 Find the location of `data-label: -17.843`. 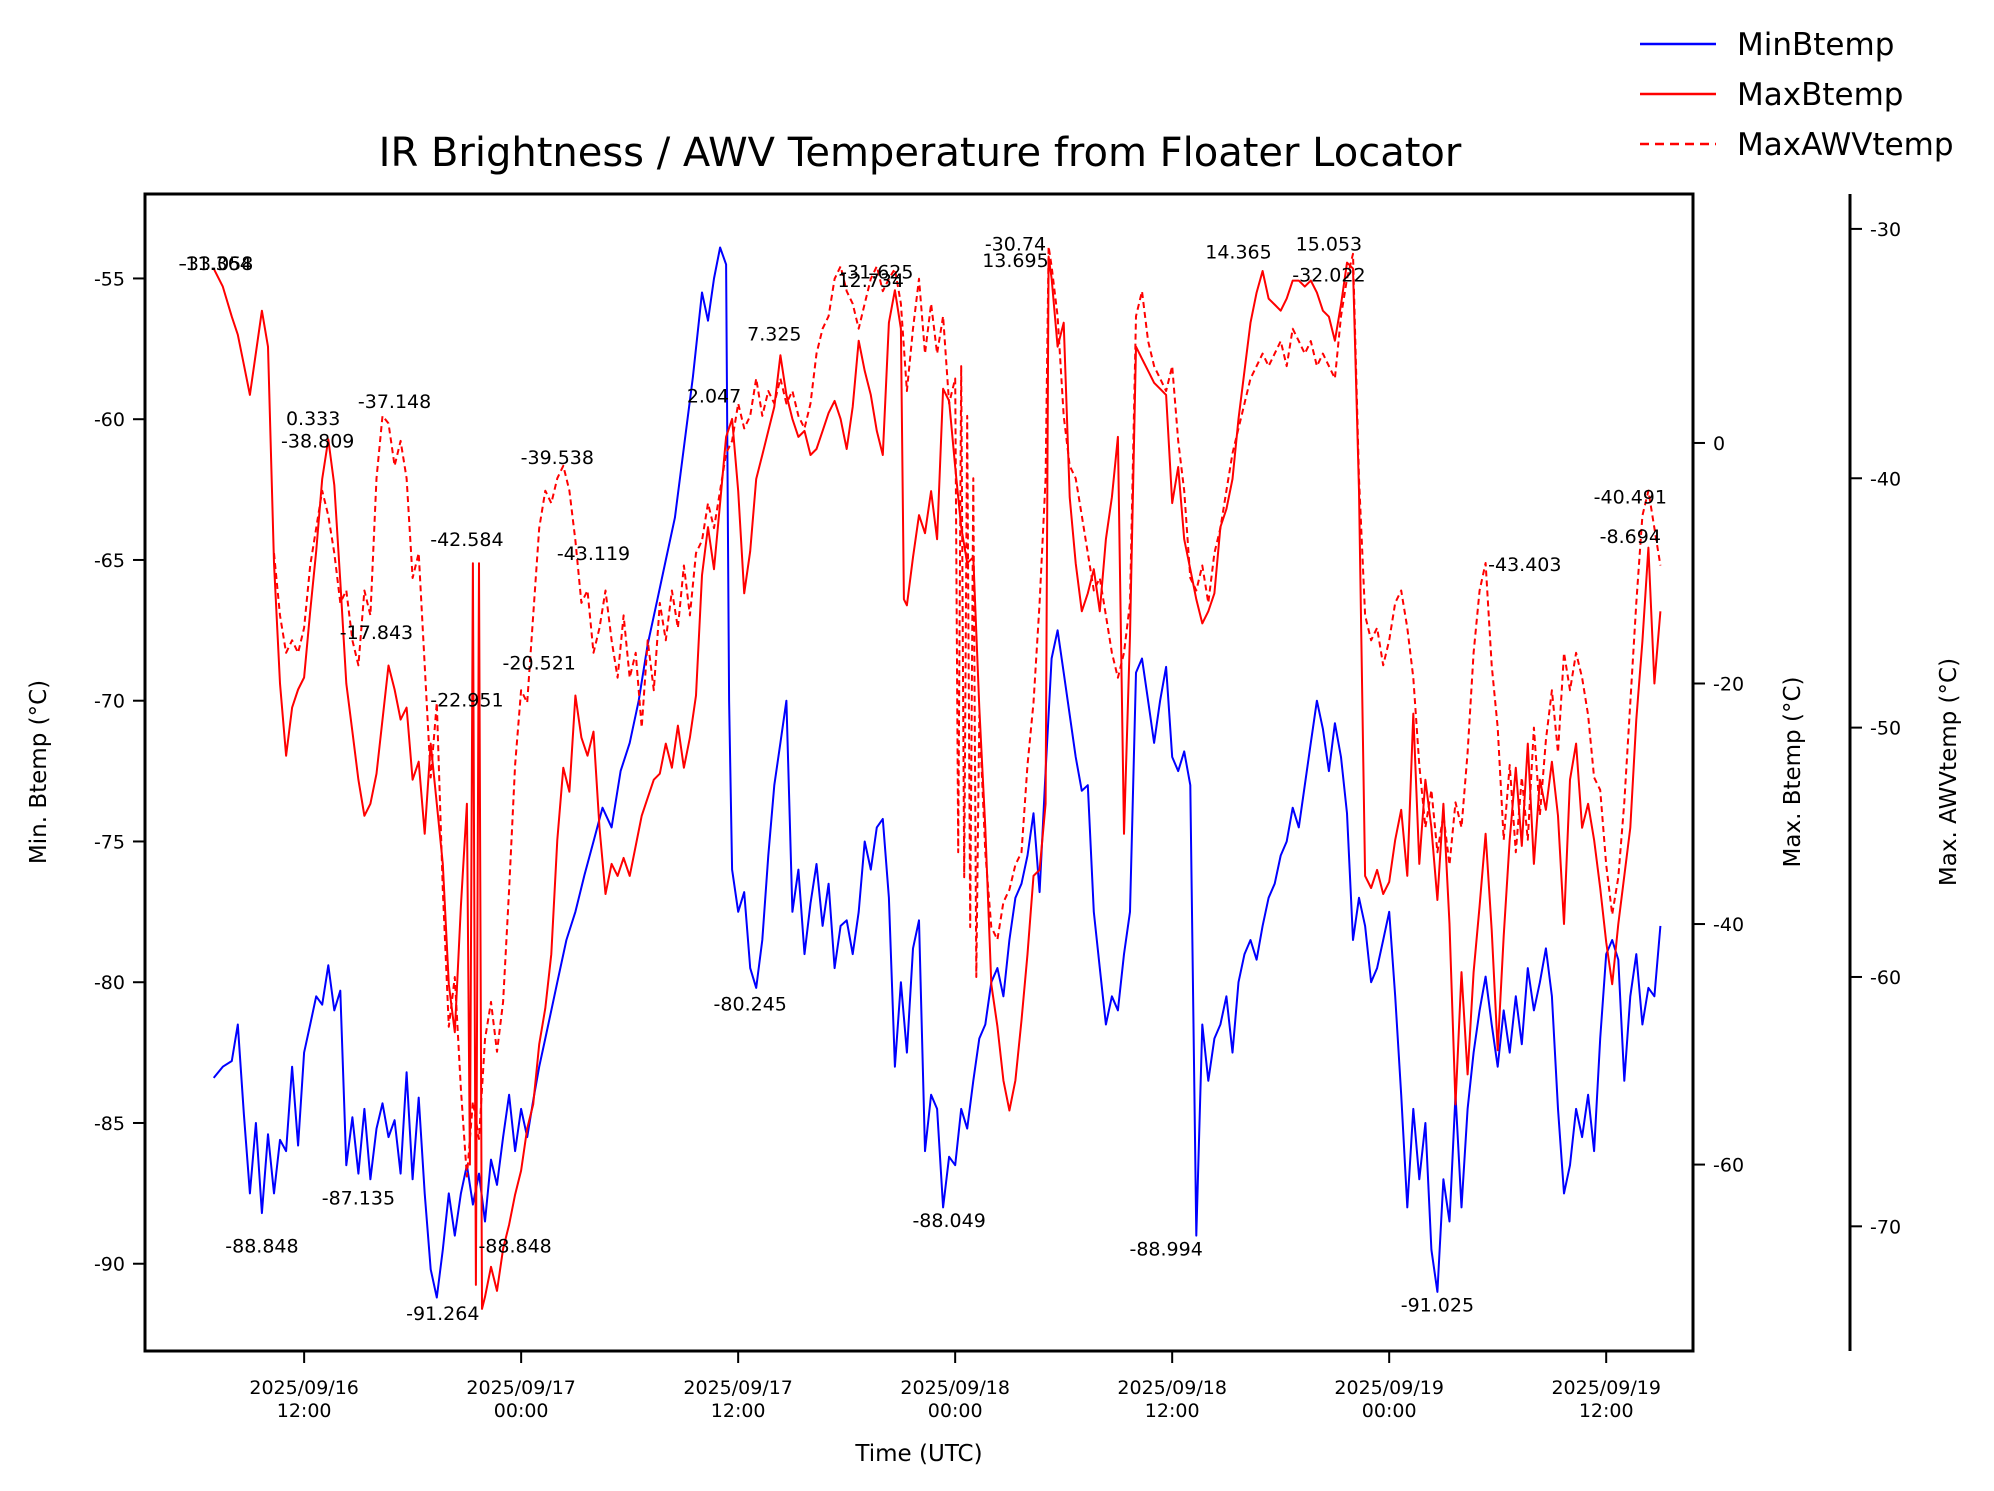

data-label: -17.843 is located at coordinates (376, 633).